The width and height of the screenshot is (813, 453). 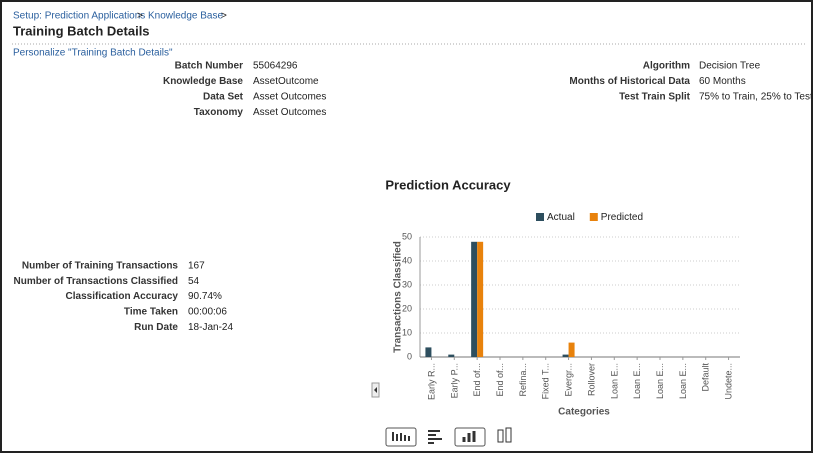 I want to click on field-value: Decision Tree, so click(x=730, y=66).